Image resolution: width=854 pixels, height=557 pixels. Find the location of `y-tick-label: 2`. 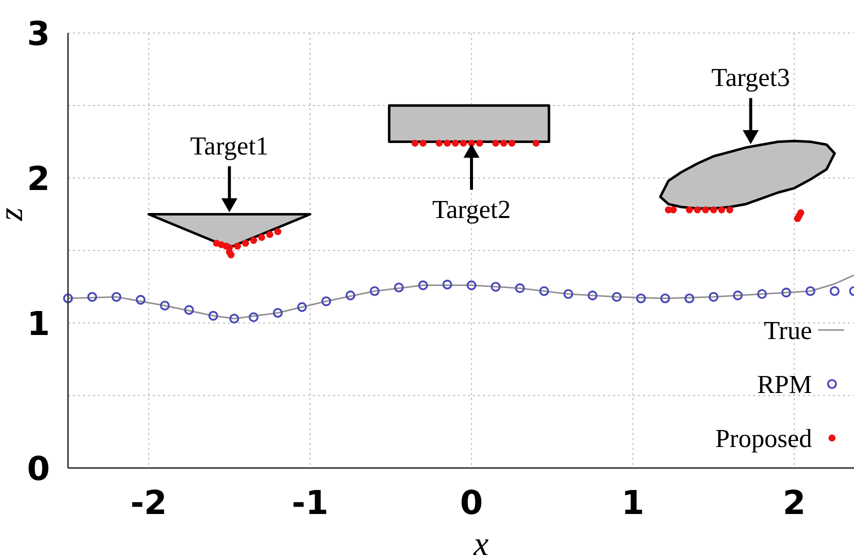

y-tick-label: 2 is located at coordinates (38, 178).